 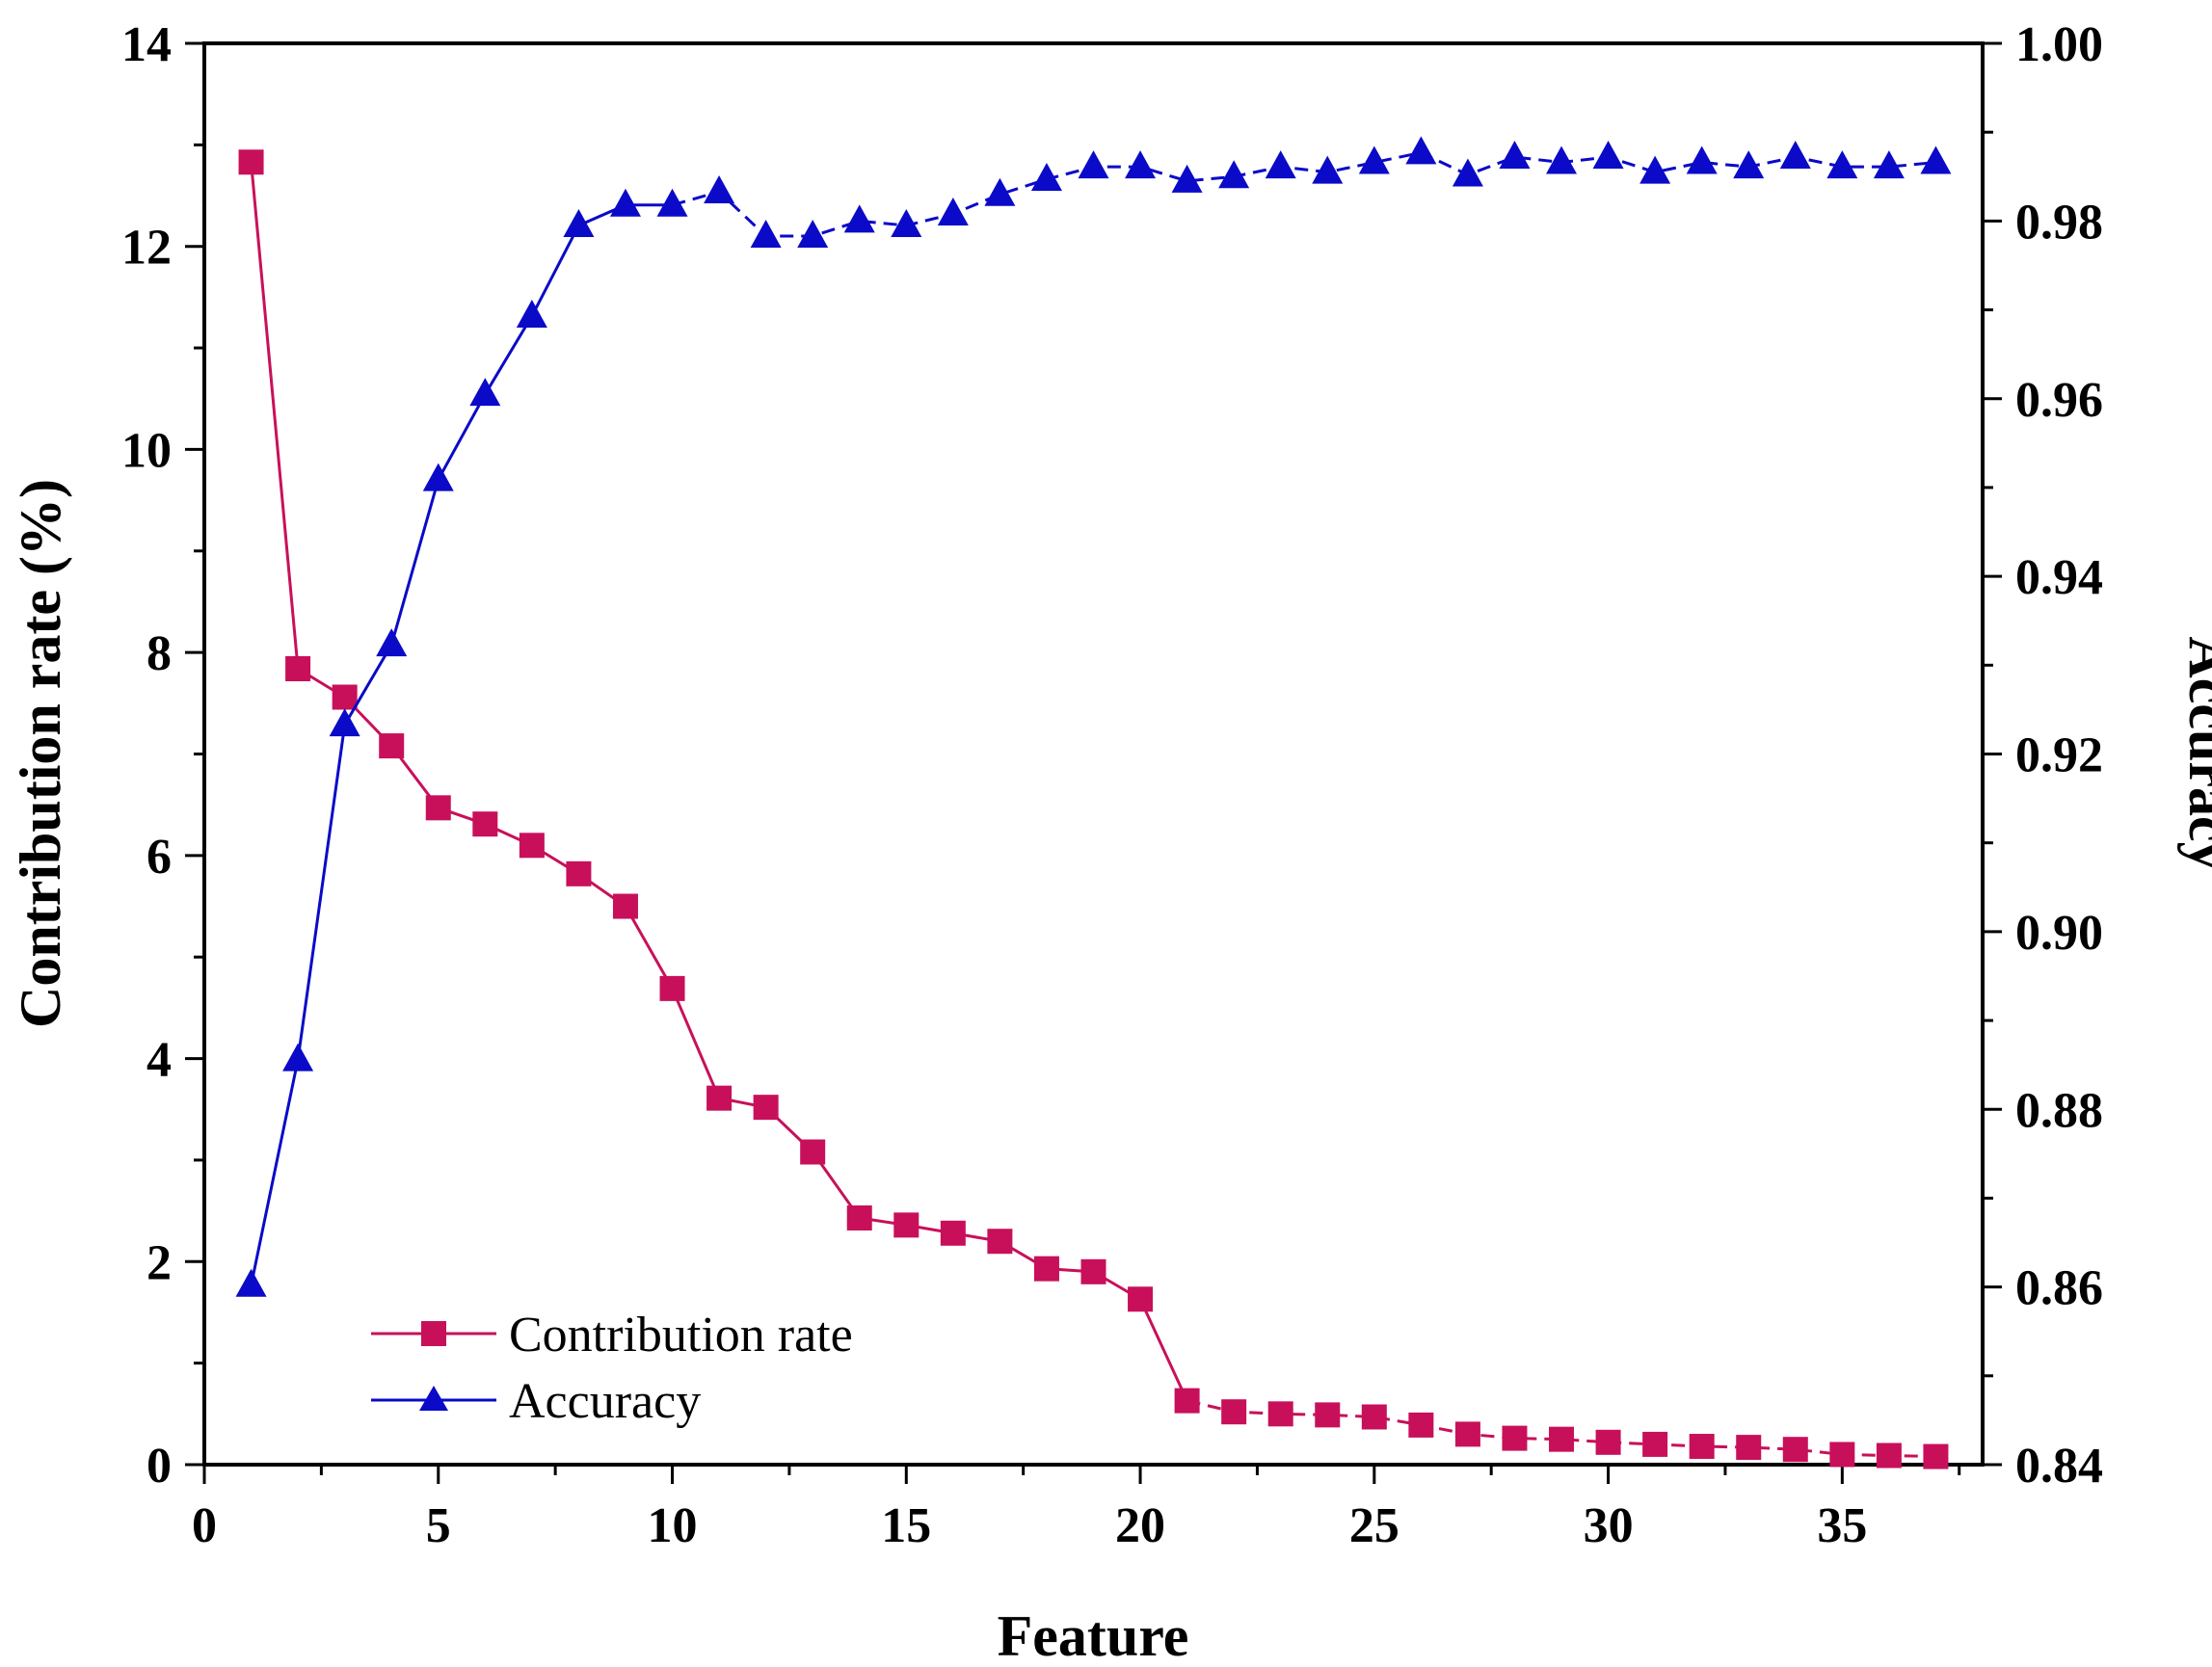 What do you see at coordinates (146, 450) in the screenshot?
I see `y-left-tick-label: 10` at bounding box center [146, 450].